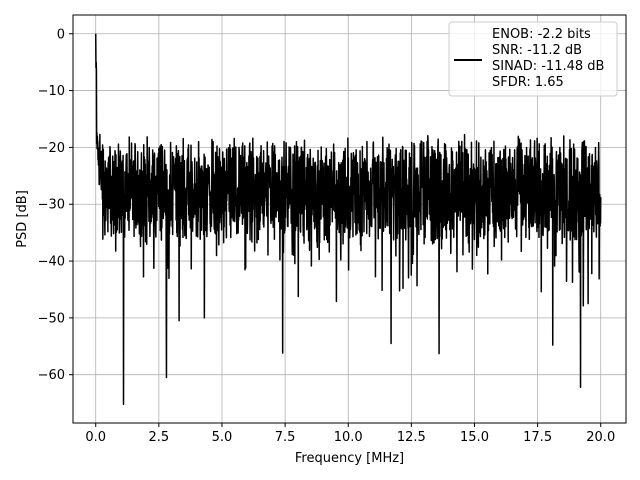 This screenshot has width=640, height=480. I want to click on y-tick-label: 0, so click(61, 34).